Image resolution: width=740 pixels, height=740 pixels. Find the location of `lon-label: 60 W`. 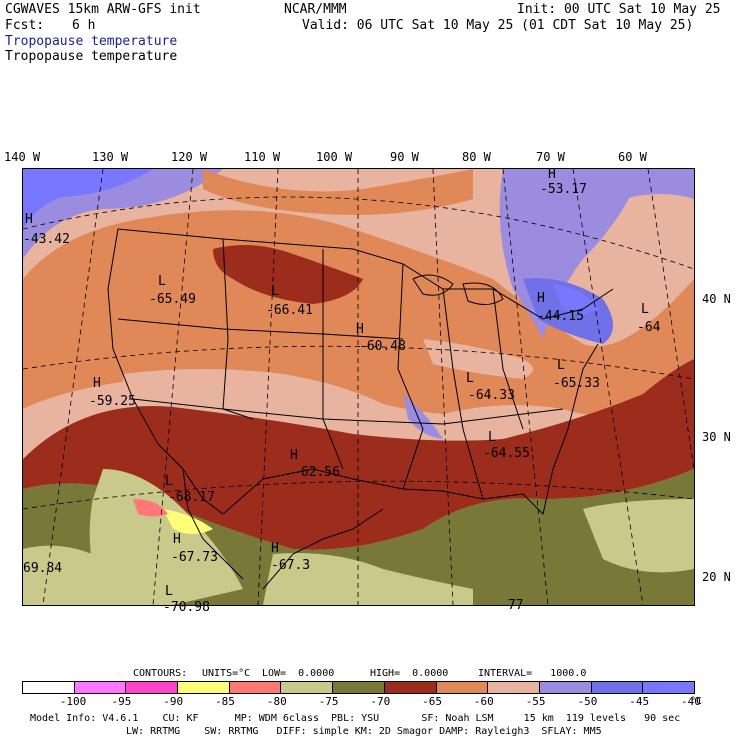

lon-label: 60 W is located at coordinates (632, 157).